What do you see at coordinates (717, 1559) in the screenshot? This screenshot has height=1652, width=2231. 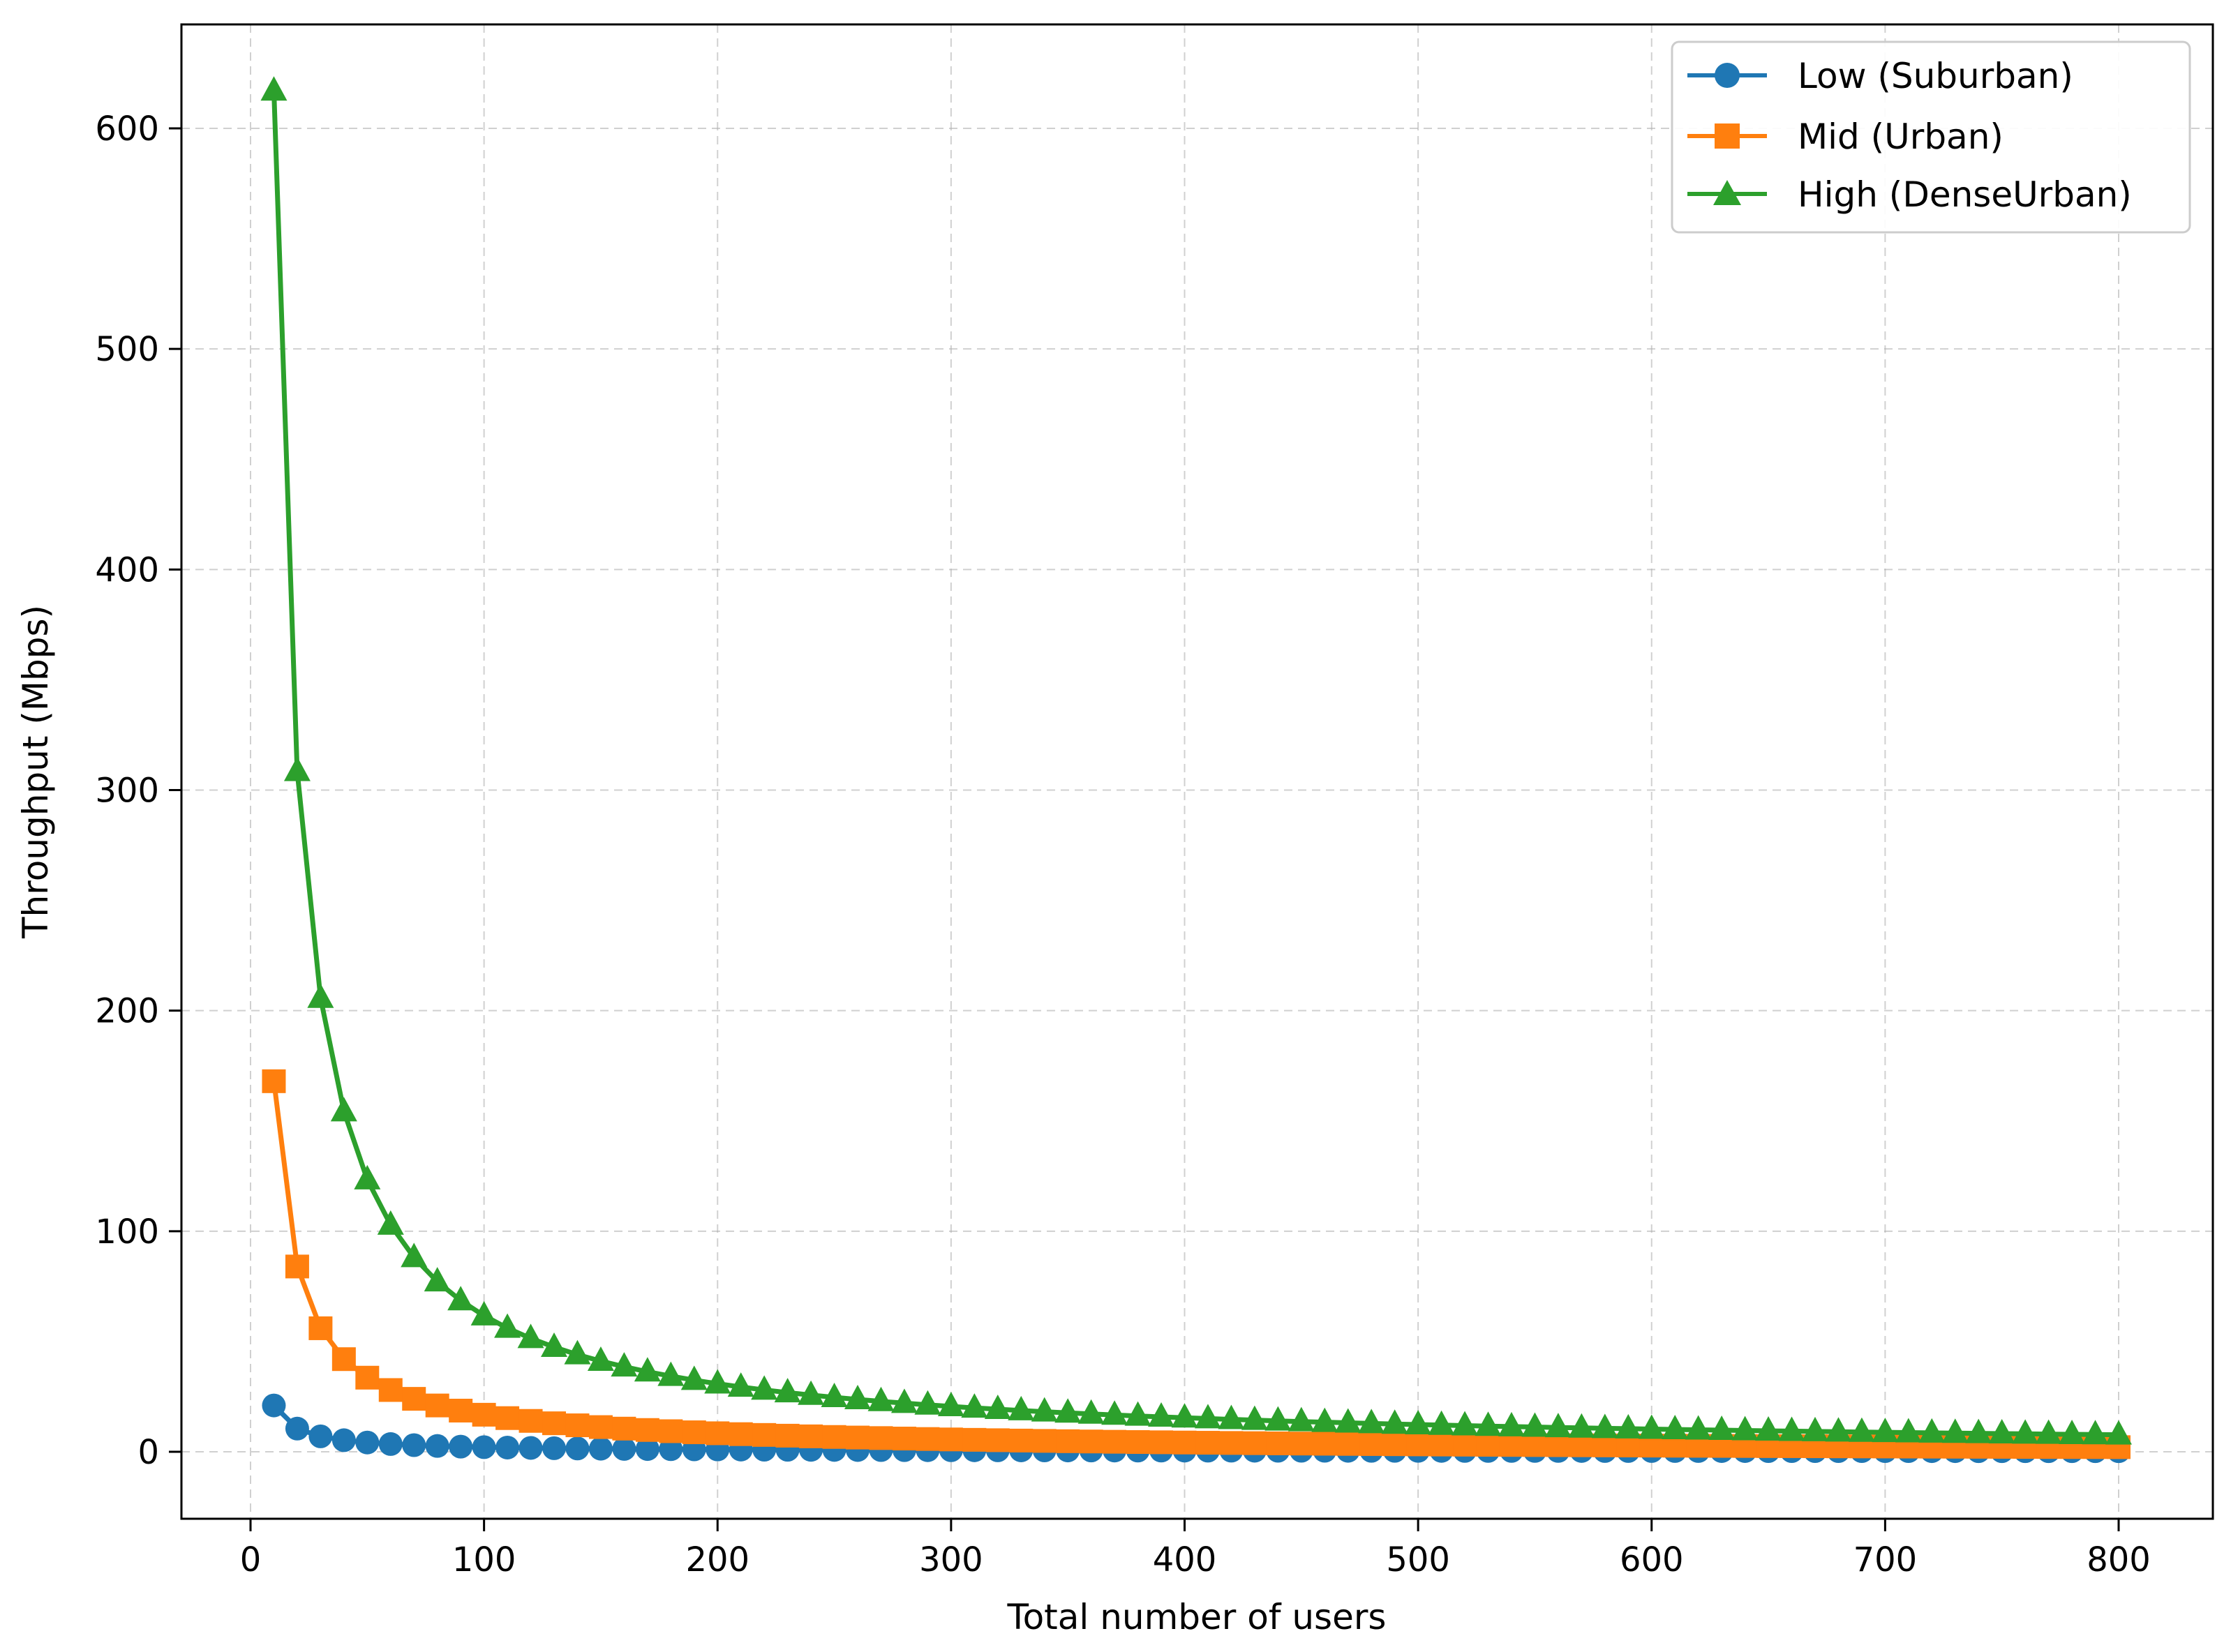 I see `x-tick-label: 200` at bounding box center [717, 1559].